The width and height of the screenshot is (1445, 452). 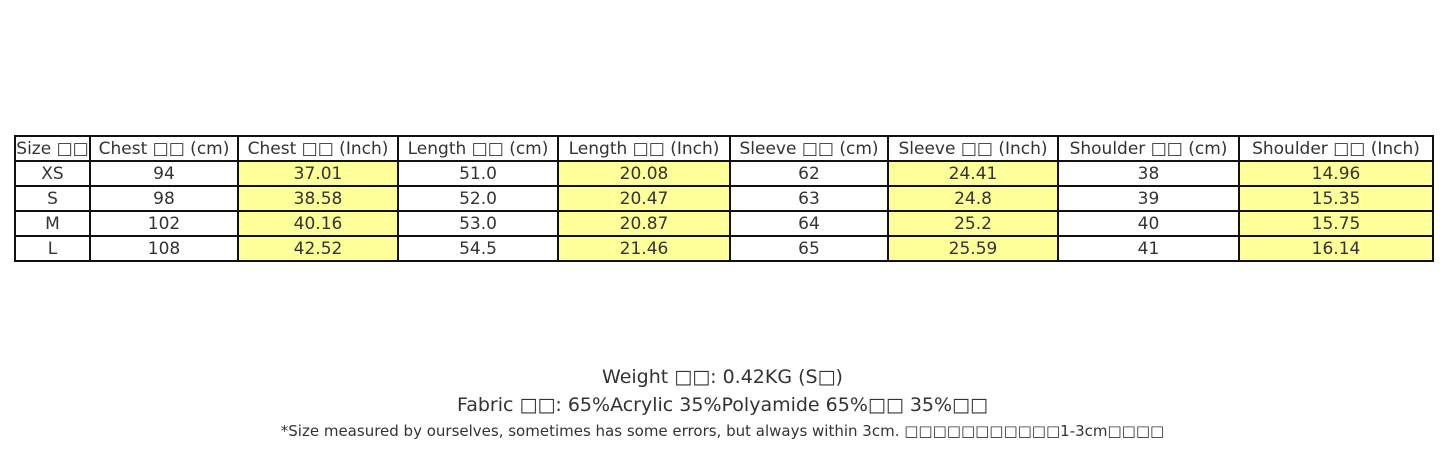 What do you see at coordinates (809, 248) in the screenshot?
I see `table-cell: 65` at bounding box center [809, 248].